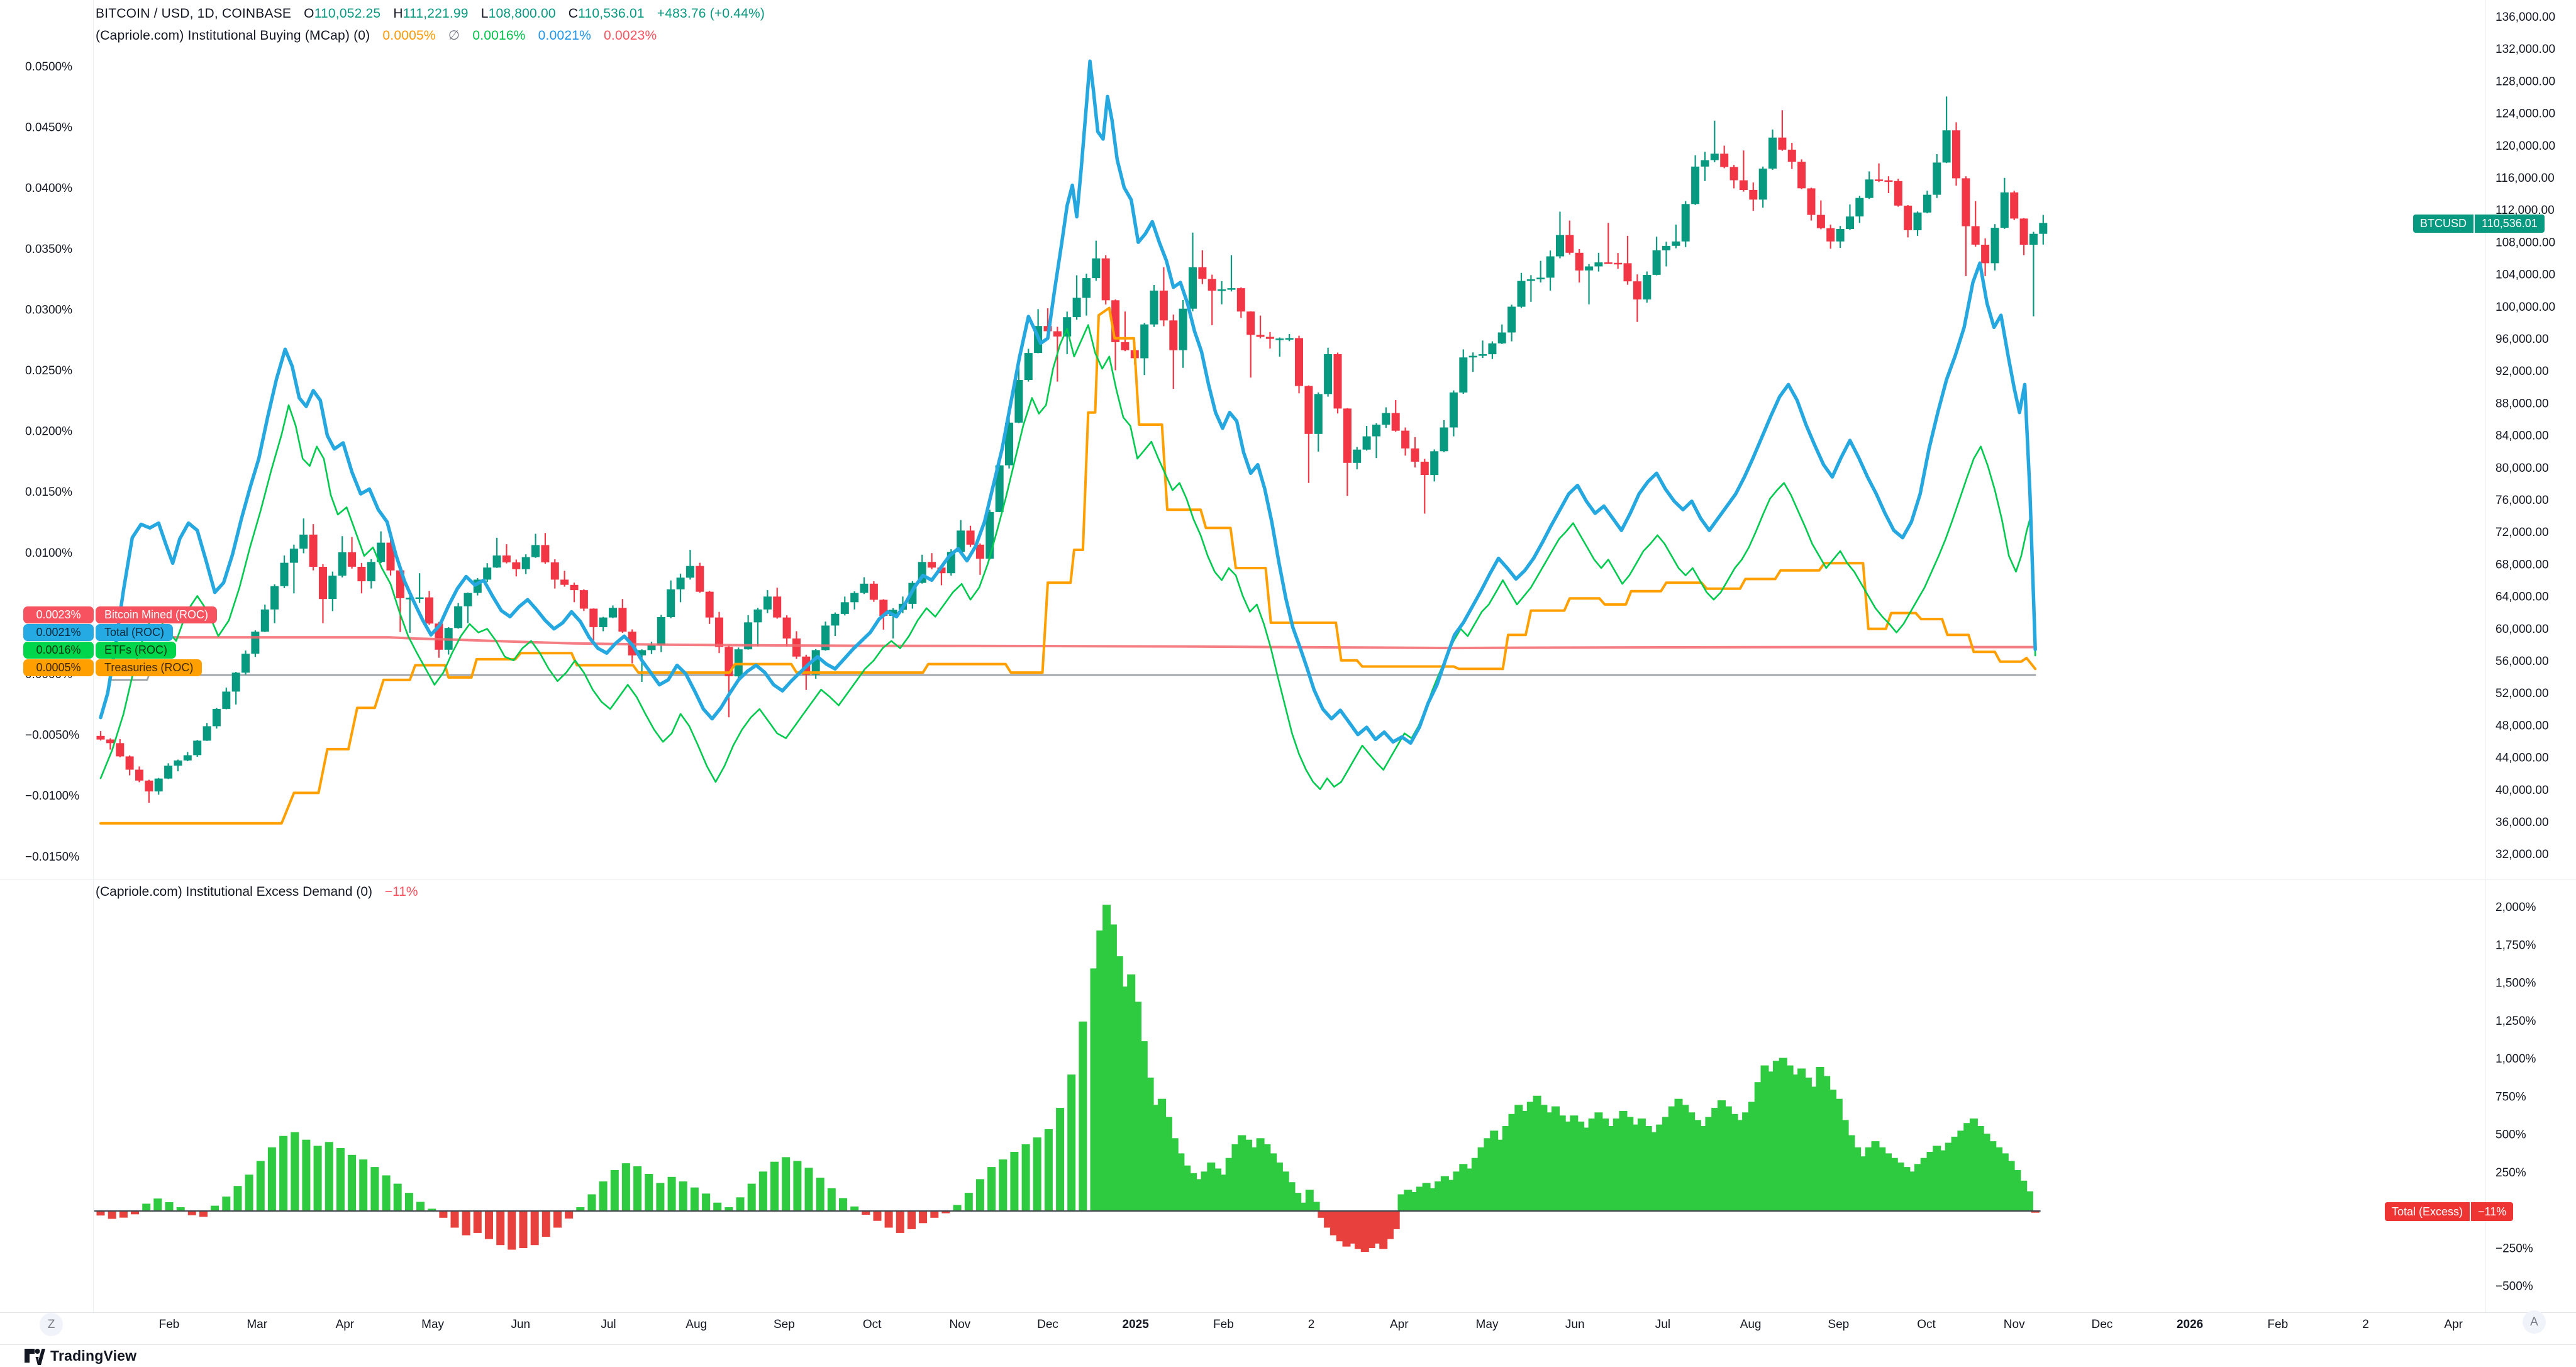  What do you see at coordinates (499, 35) in the screenshot?
I see `indicator-etfs-value: 0.0016%` at bounding box center [499, 35].